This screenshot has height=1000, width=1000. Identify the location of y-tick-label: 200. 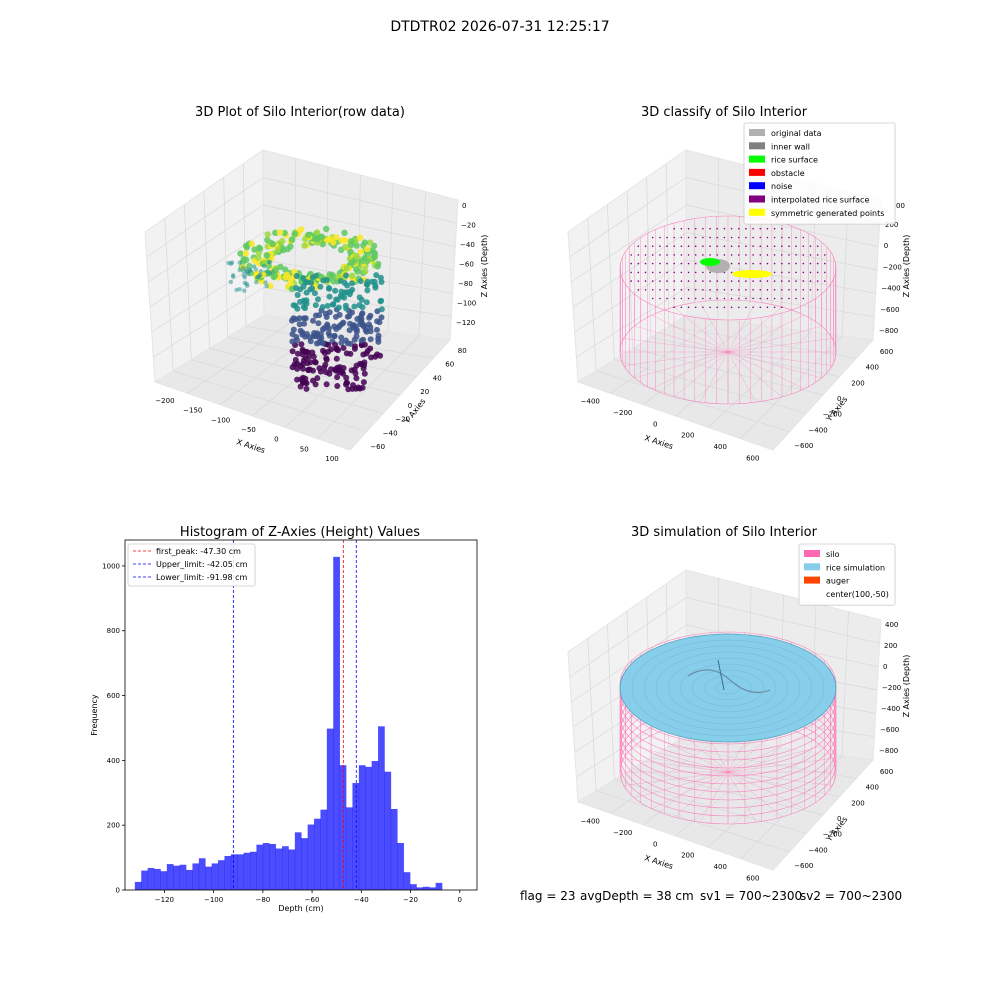
(857, 803).